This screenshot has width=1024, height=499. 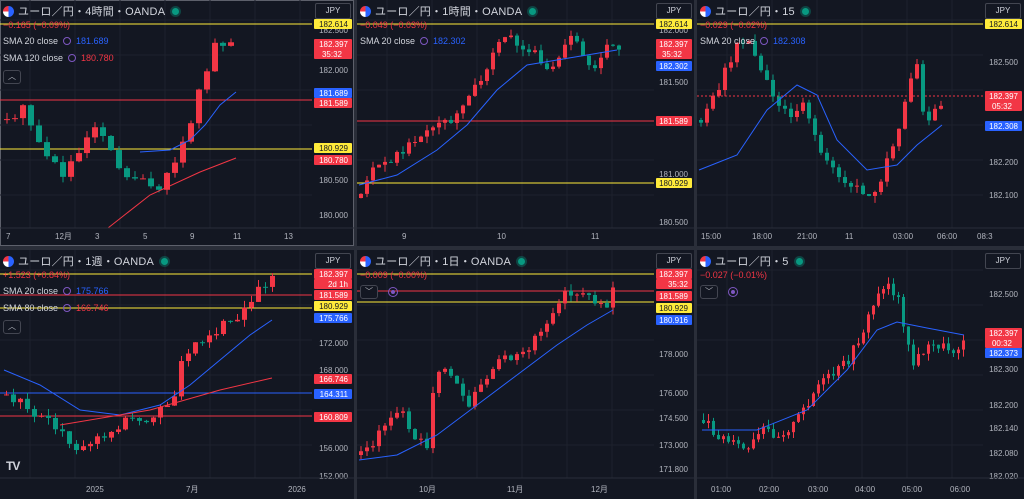 What do you see at coordinates (443, 262) in the screenshot?
I see `symbol-title: ユーロ／円・1日・OANDA` at bounding box center [443, 262].